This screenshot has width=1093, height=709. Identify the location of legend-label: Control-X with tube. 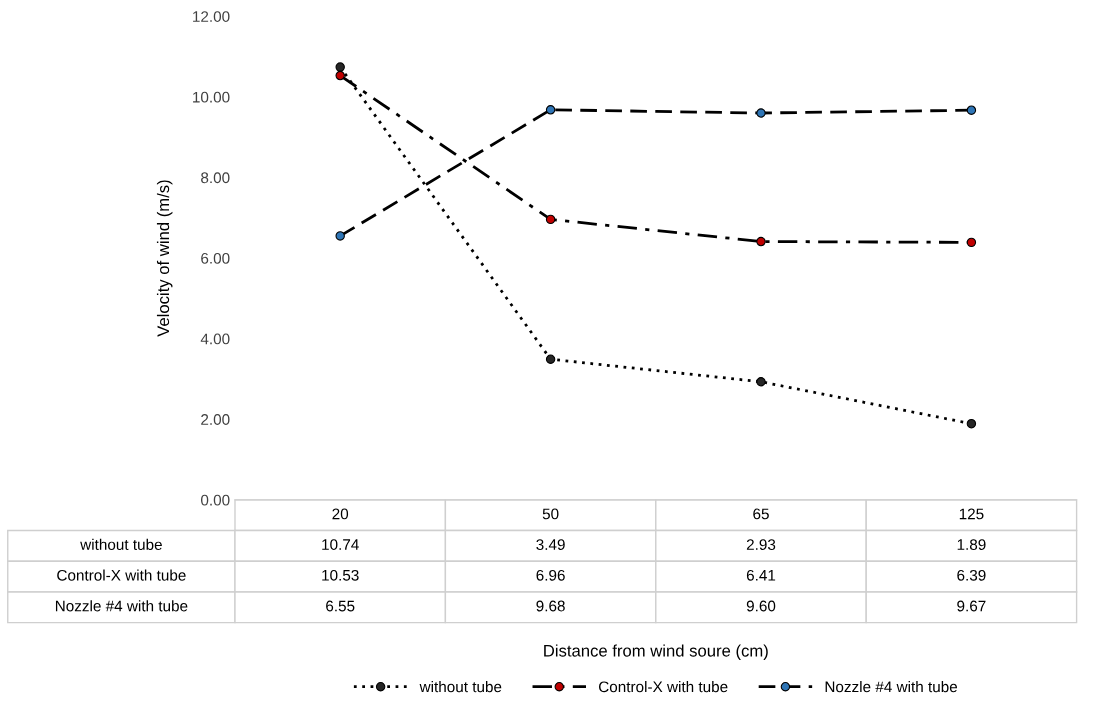
(663, 687).